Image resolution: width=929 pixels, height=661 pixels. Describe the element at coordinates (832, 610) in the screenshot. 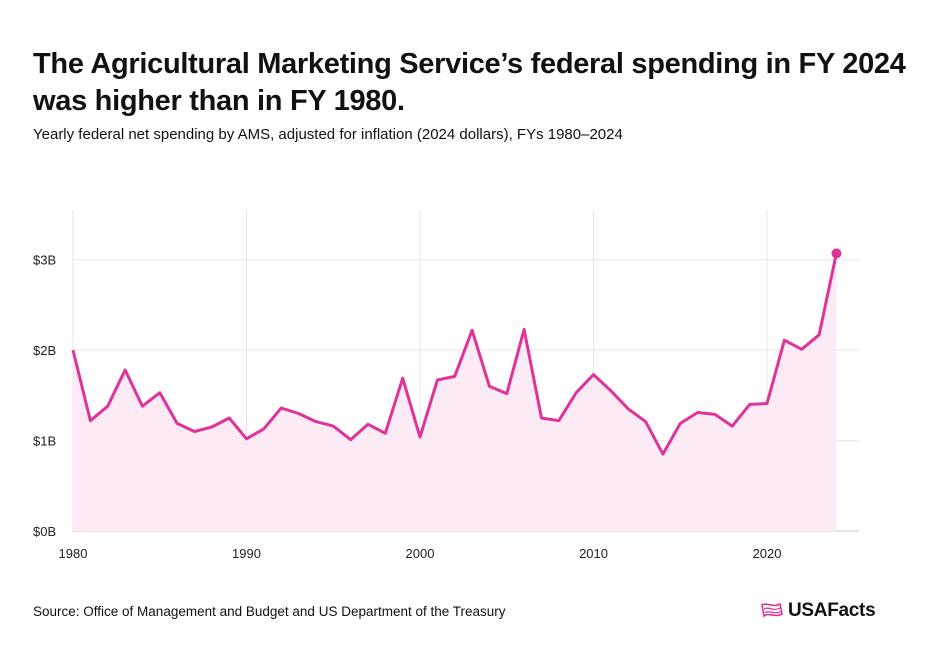

I see `logo-text: USAFacts` at that location.